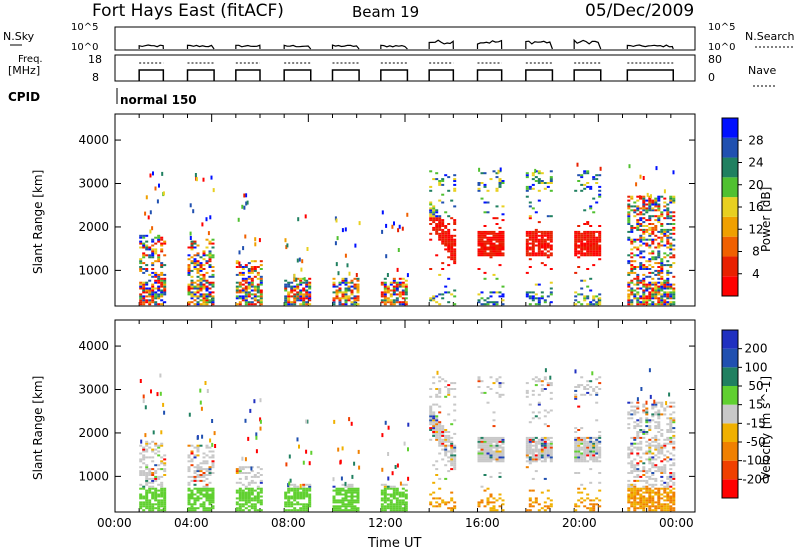 The width and height of the screenshot is (800, 554). I want to click on nsky-burst, so click(248, 47).